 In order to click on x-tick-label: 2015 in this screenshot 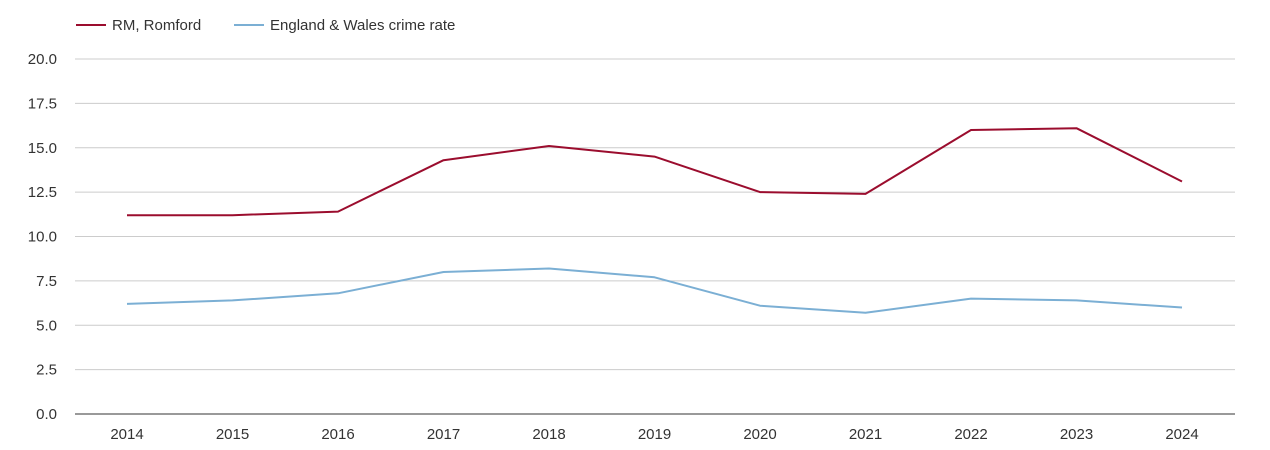, I will do `click(232, 434)`.